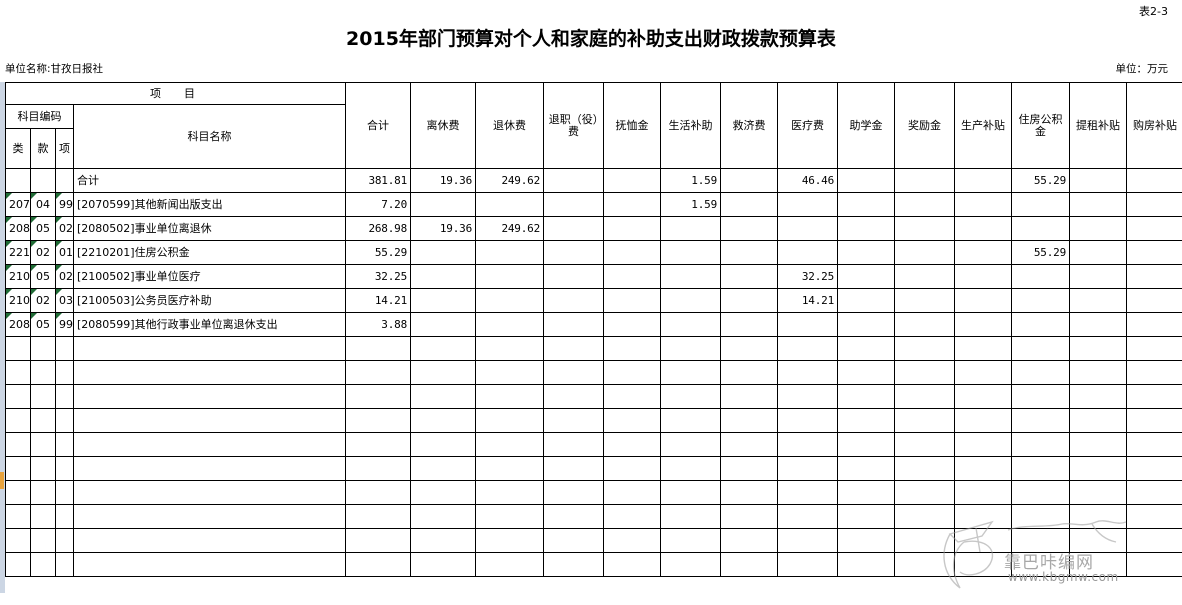 This screenshot has height=605, width=1182. Describe the element at coordinates (64, 252) in the screenshot. I see `cell-code-item: 01` at that location.